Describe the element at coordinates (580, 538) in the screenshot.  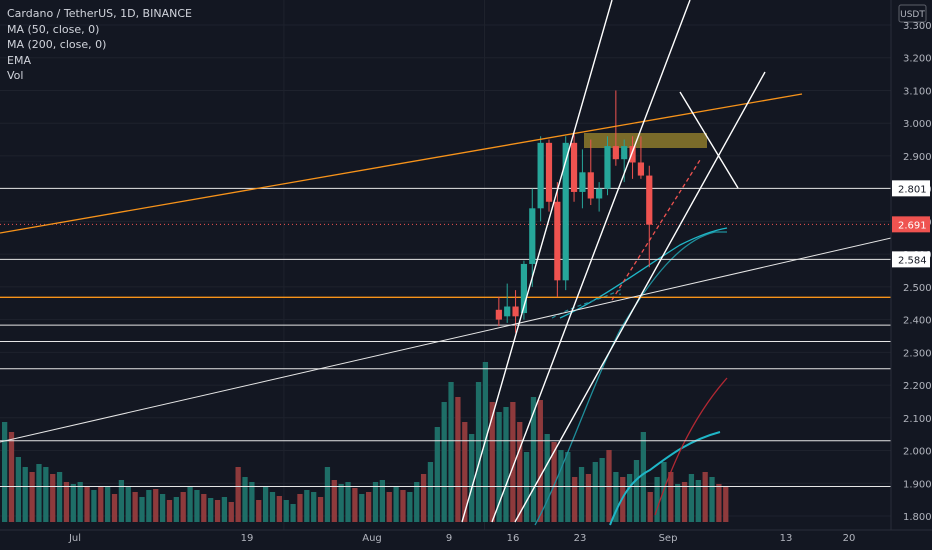
I see `x-tick-label: 23` at that location.